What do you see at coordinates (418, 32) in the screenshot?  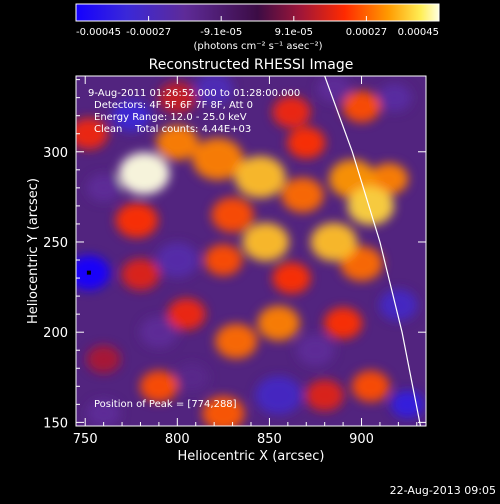 I see `colorbar-tick-label: 0.00045` at bounding box center [418, 32].